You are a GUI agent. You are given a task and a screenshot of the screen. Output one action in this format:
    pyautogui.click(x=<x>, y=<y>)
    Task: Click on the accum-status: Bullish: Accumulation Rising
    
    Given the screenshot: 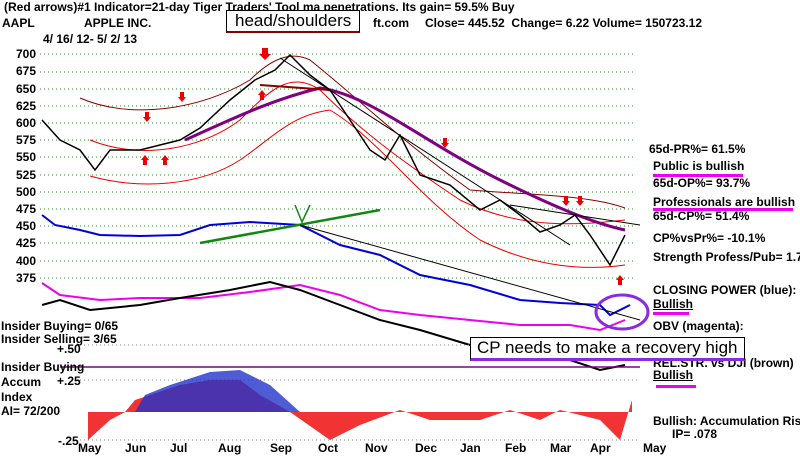 What is the action you would take?
    pyautogui.click(x=726, y=421)
    